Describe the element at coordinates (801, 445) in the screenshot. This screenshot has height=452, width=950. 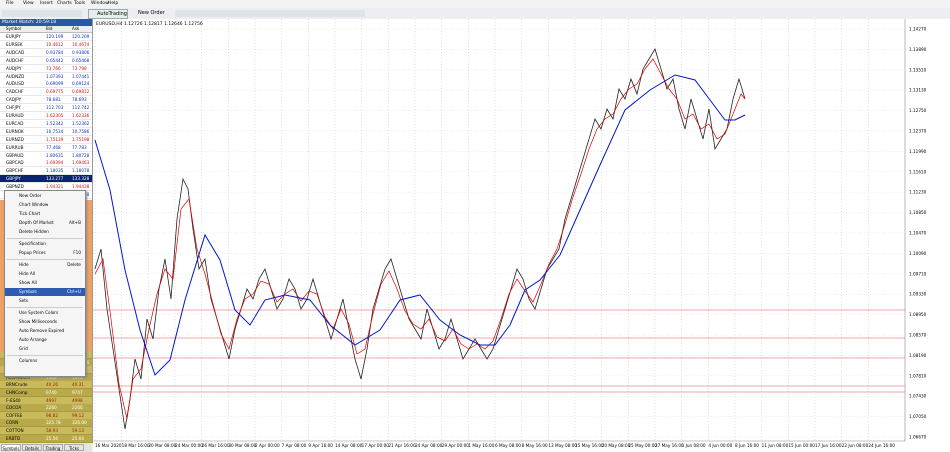
I see `time-label: 15 Jun 00:00` at that location.